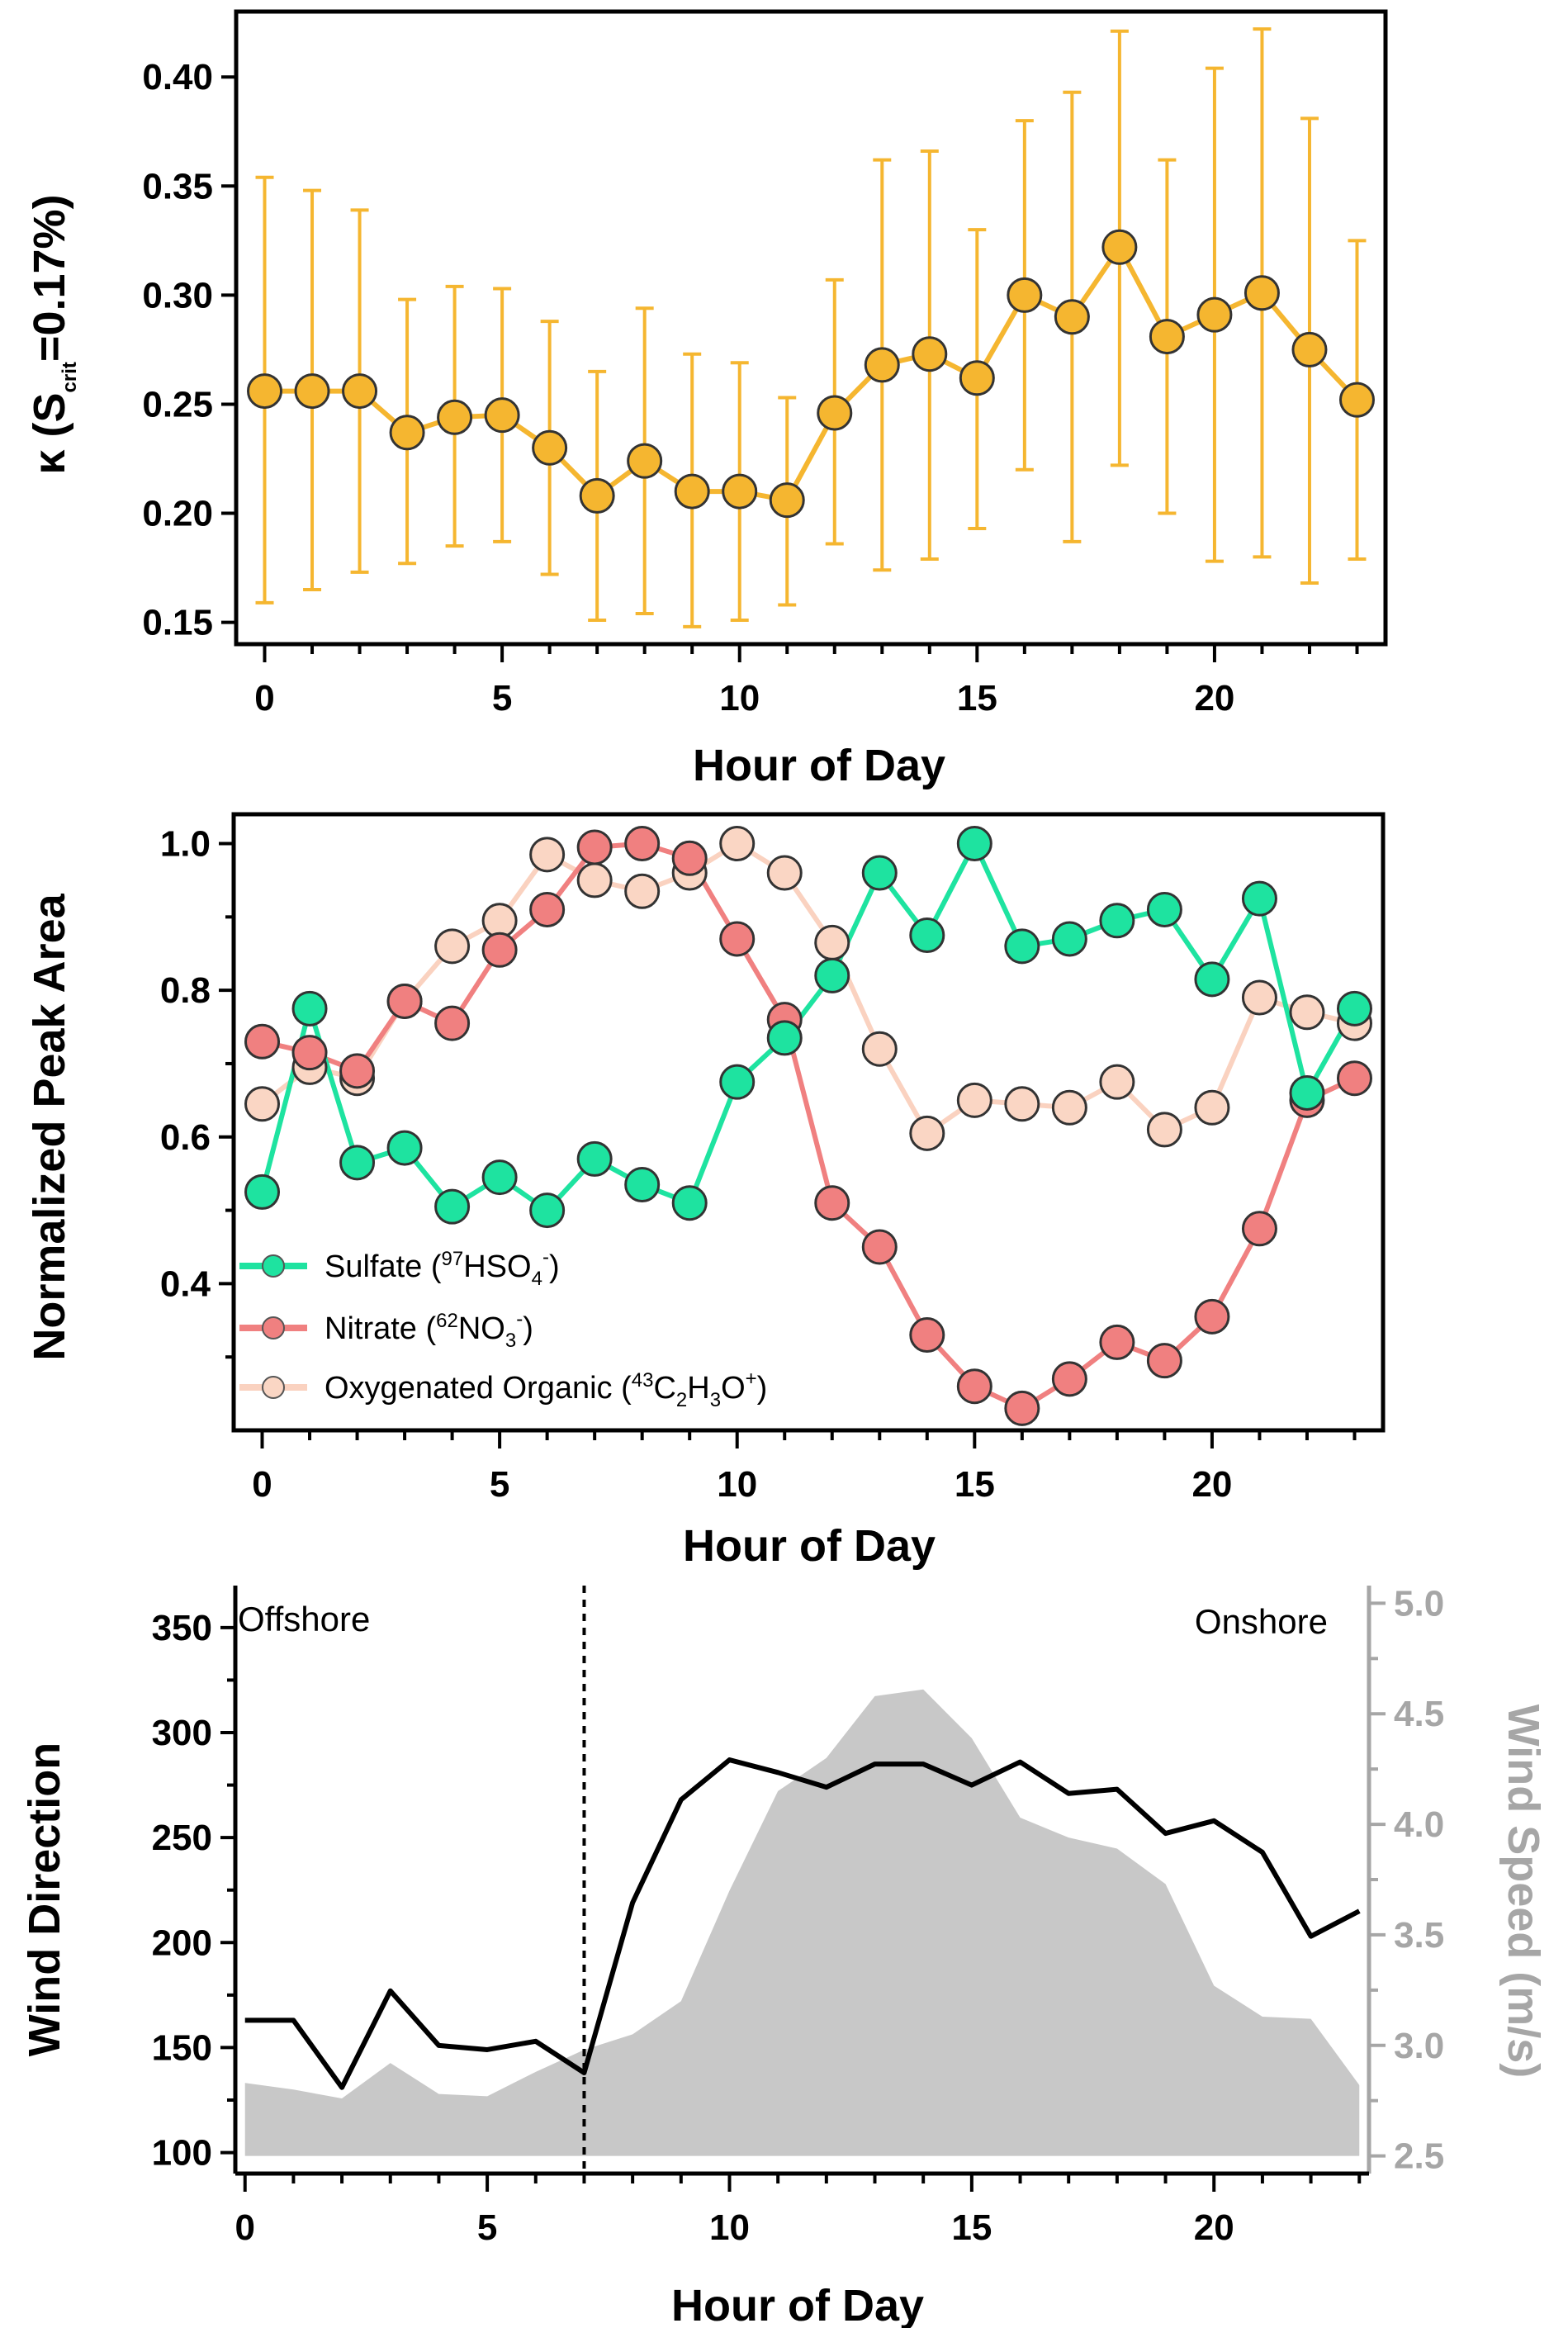 The image size is (1568, 2328). I want to click on kappa-y-tick-label: 0.35, so click(177, 186).